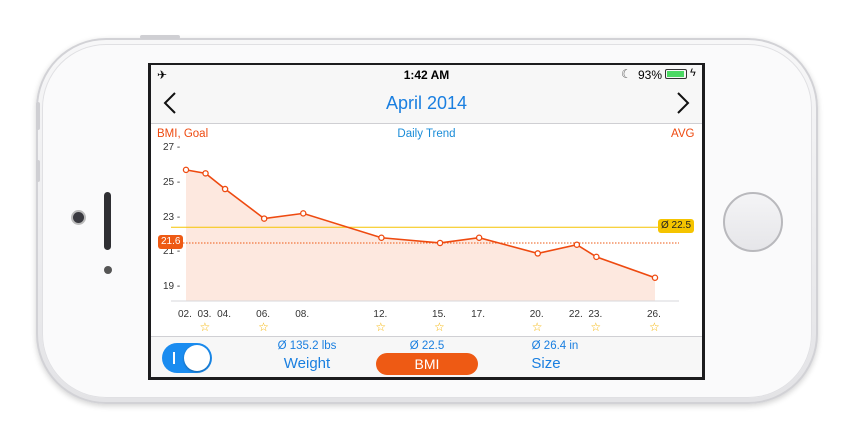 The height and width of the screenshot is (448, 850). What do you see at coordinates (302, 314) in the screenshot?
I see `x-tick-label: 08.` at bounding box center [302, 314].